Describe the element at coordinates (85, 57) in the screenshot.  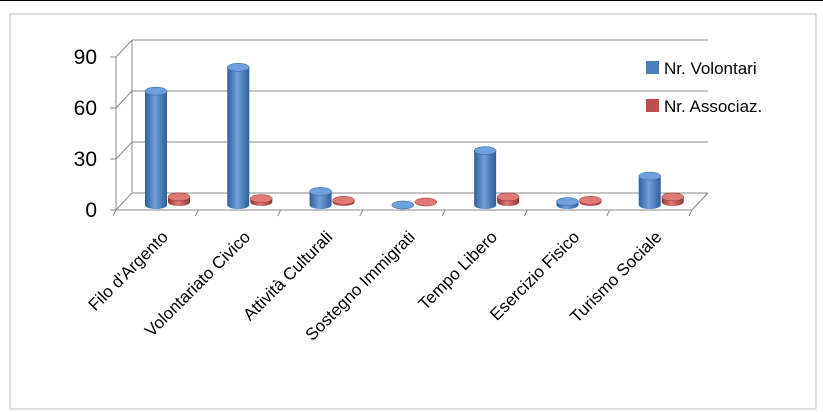
I see `y-tick-label: 90` at that location.